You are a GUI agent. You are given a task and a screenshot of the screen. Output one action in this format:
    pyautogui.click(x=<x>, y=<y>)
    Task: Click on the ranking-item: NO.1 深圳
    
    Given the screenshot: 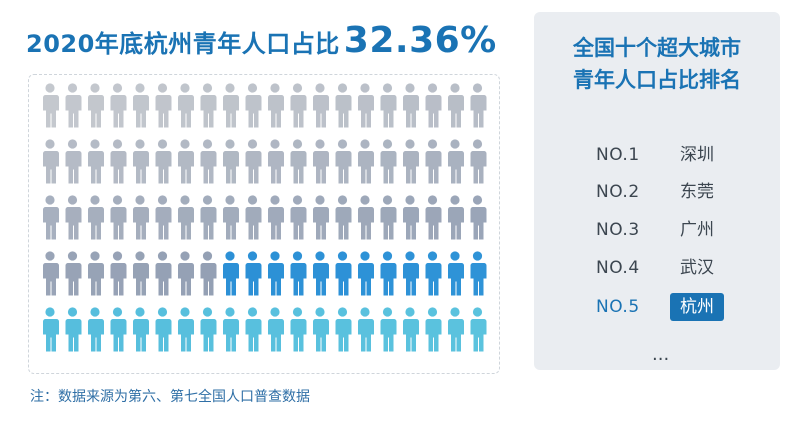 What is the action you would take?
    pyautogui.click(x=660, y=155)
    